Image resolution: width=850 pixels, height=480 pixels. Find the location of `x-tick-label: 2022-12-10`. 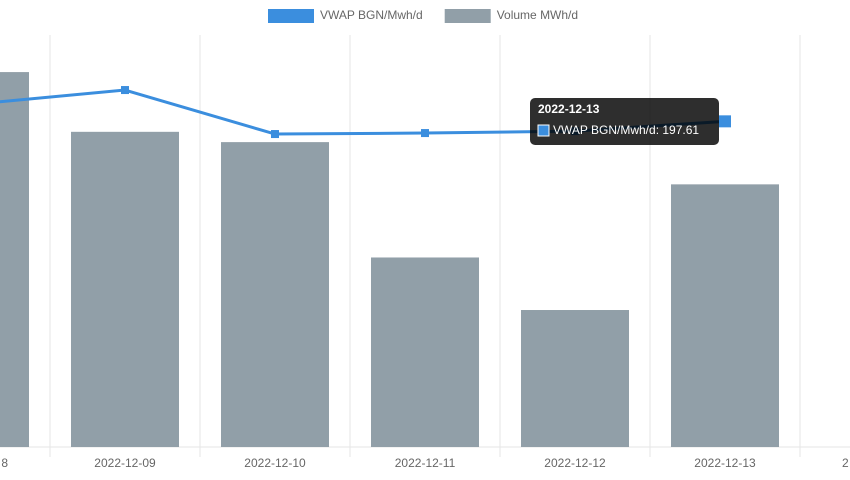

x-tick-label: 2022-12-10 is located at coordinates (275, 463).